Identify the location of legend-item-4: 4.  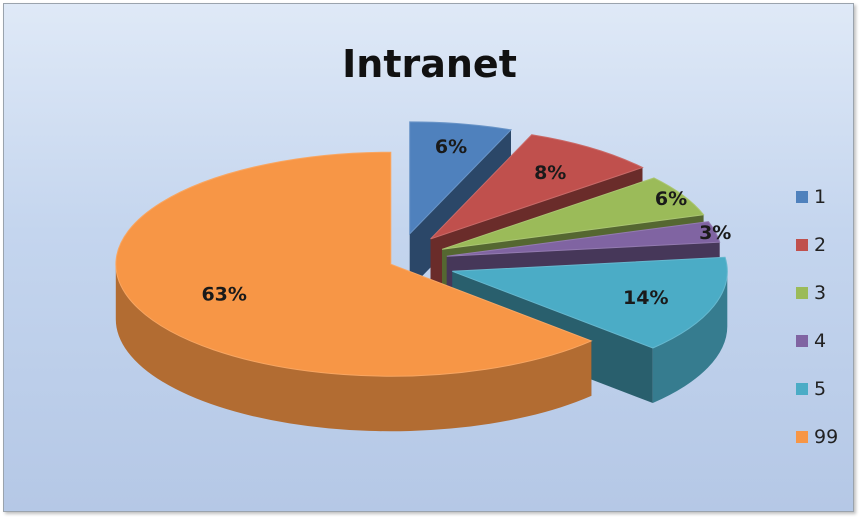
(826, 341).